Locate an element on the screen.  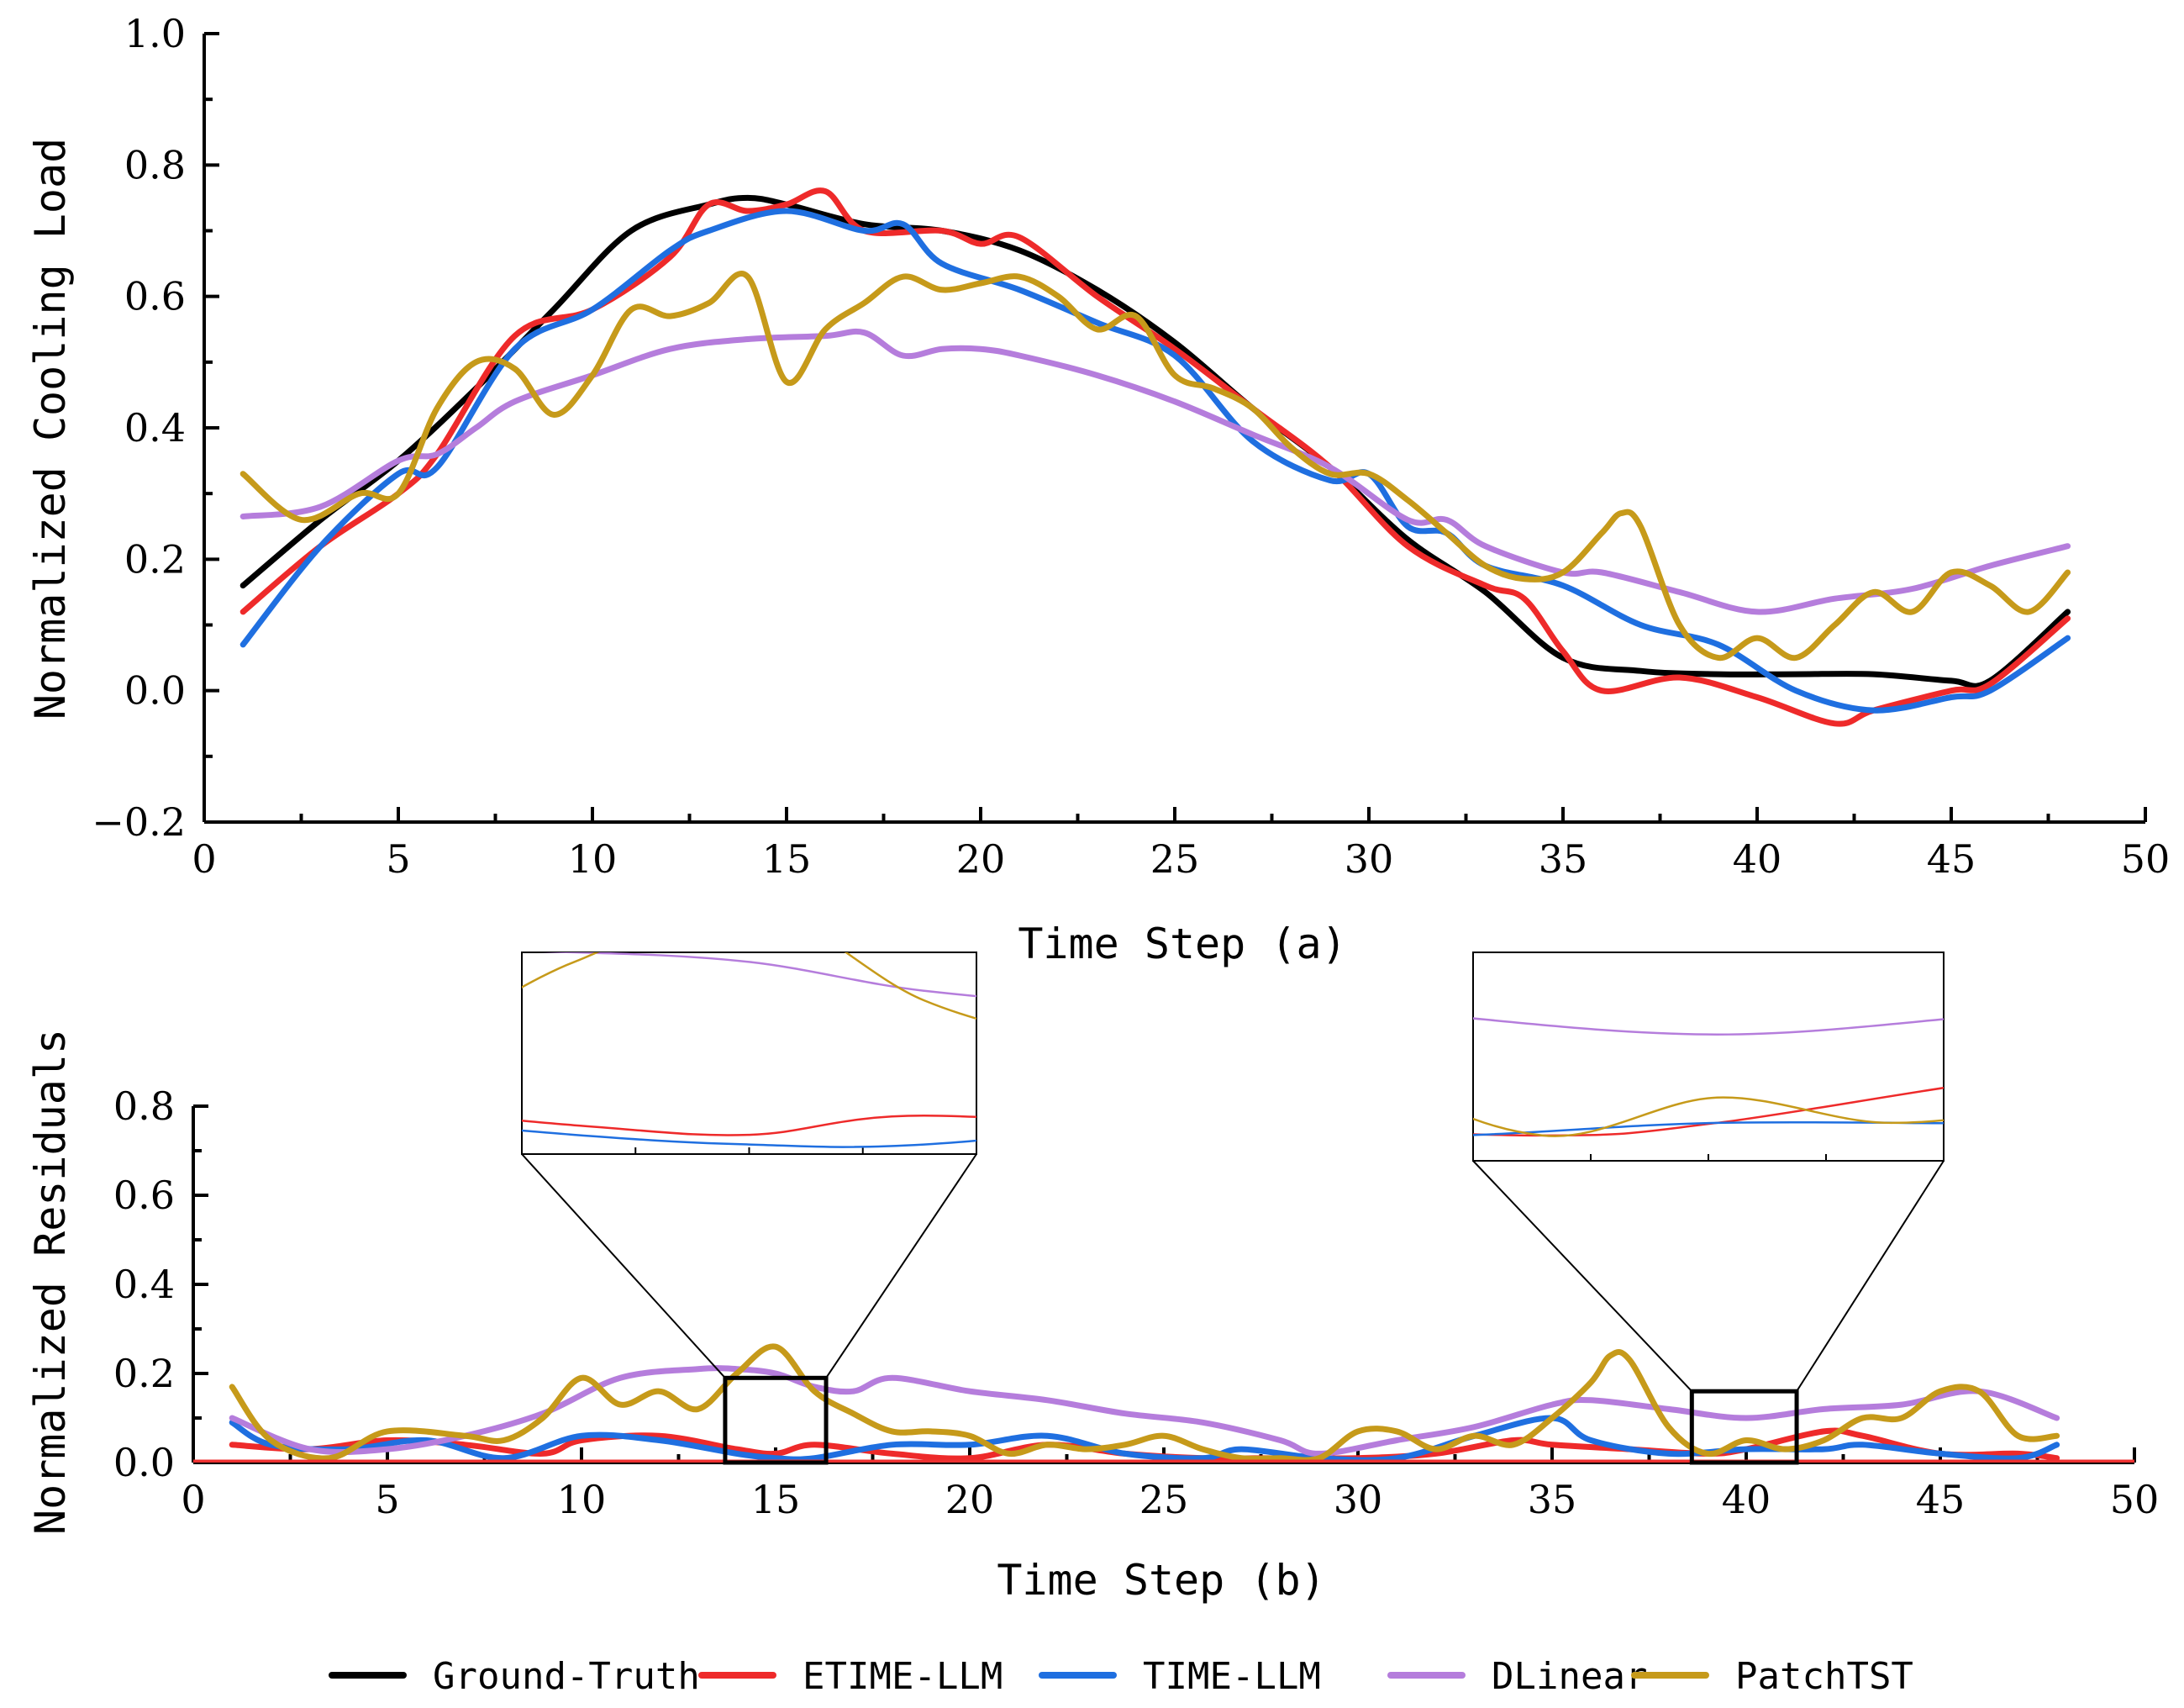
y-tick-label-a: 0.4 is located at coordinates (155, 428).